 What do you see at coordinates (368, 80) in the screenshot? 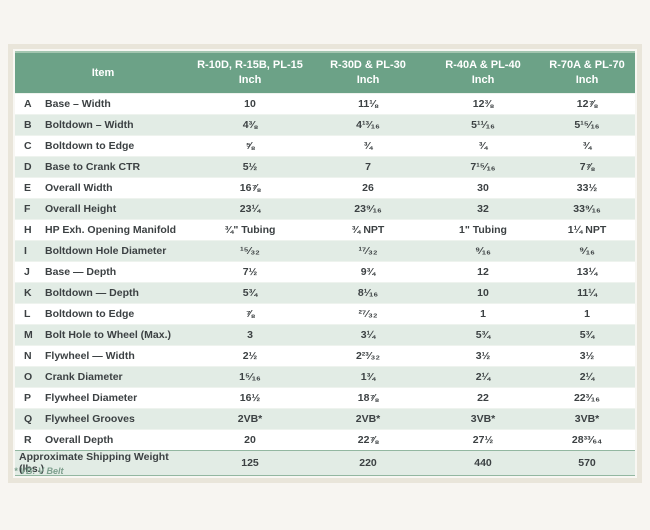
I see `unit-label: Inch` at bounding box center [368, 80].